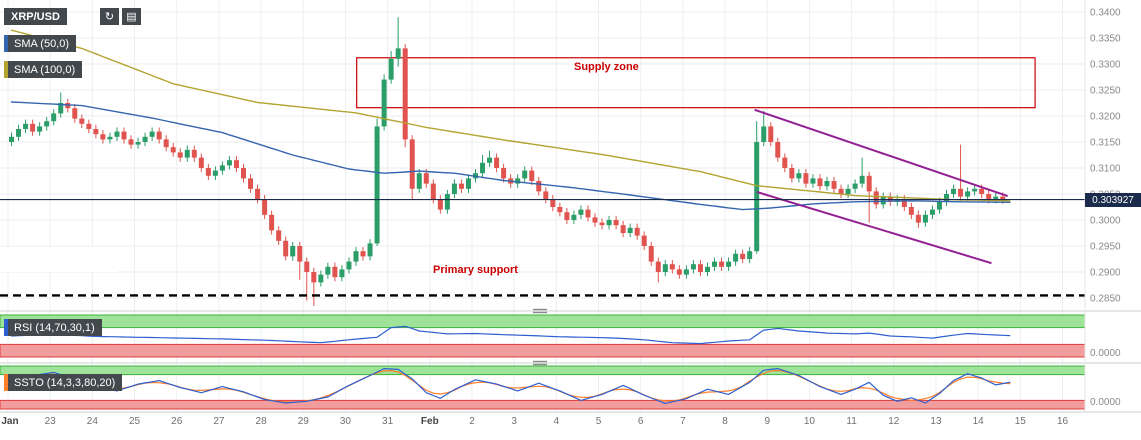  I want to click on rsi-legend: RSI (14,70,30,1), so click(53, 327).